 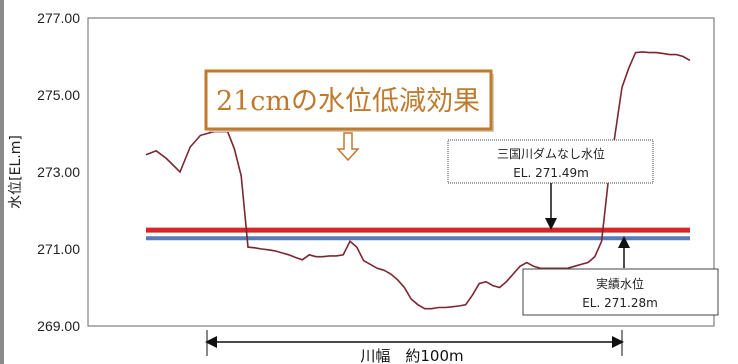 What do you see at coordinates (550, 161) in the screenshot?
I see `no-dam-box` at bounding box center [550, 161].